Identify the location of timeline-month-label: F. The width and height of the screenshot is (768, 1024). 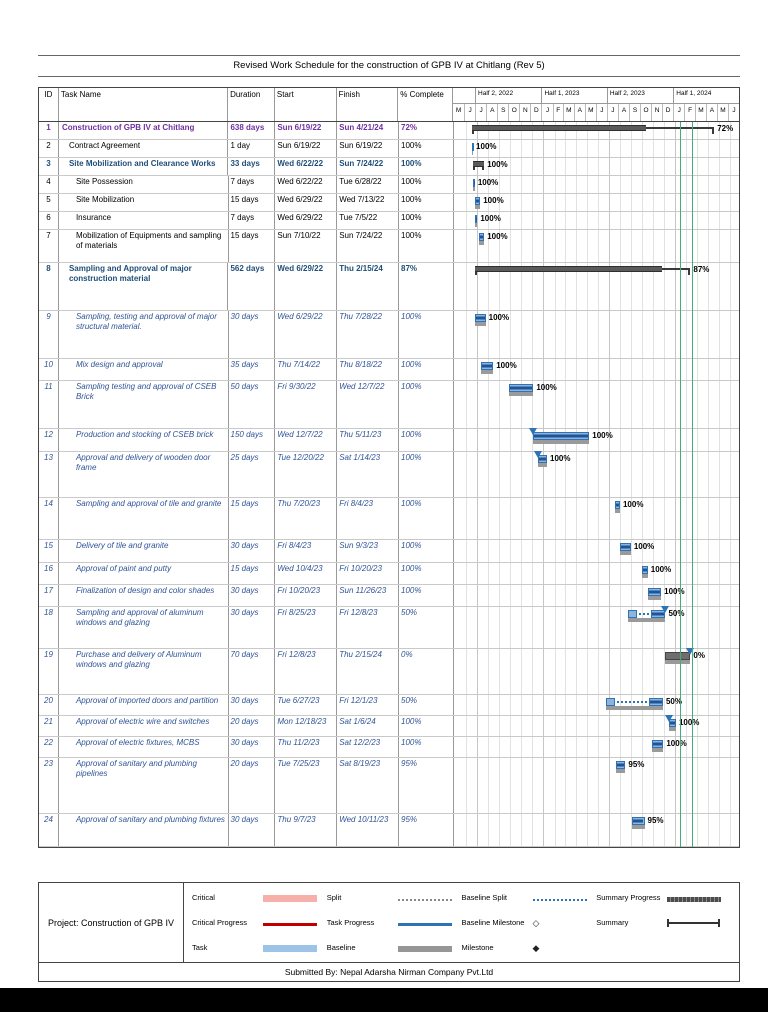
(689, 112).